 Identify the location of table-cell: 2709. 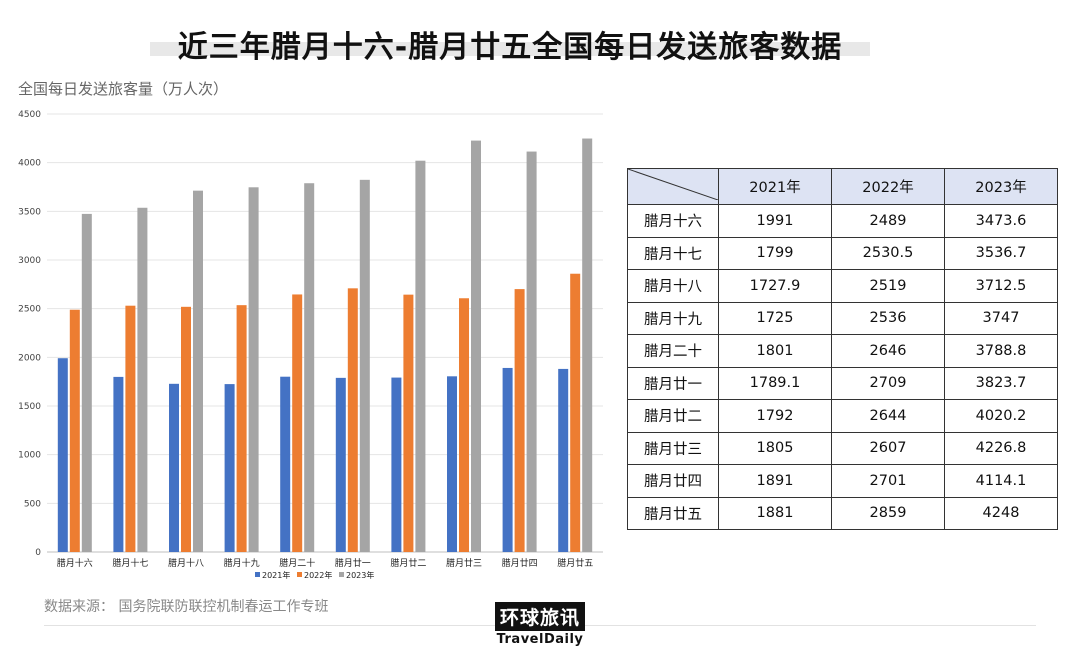
(888, 383).